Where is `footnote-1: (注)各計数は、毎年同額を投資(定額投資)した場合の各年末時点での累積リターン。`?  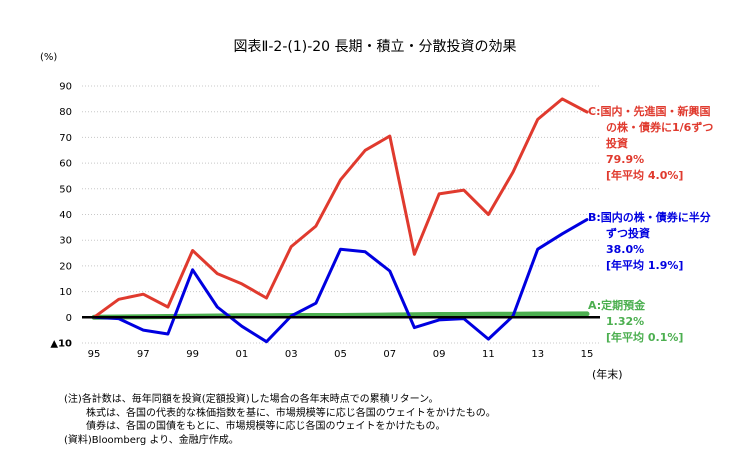 footnote-1: (注)各計数は、毎年同額を投資(定額投資)した場合の各年末時点での累積リターン。 is located at coordinates (251, 399).